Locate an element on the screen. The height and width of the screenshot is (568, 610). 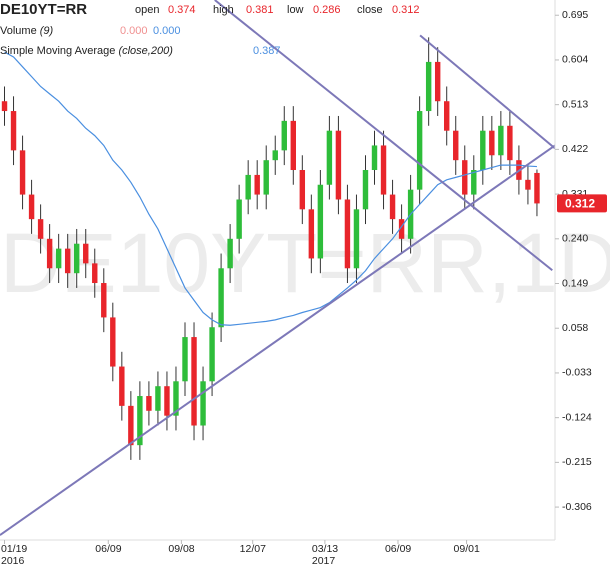
x-tick-label: 09/08 is located at coordinates (181, 549).